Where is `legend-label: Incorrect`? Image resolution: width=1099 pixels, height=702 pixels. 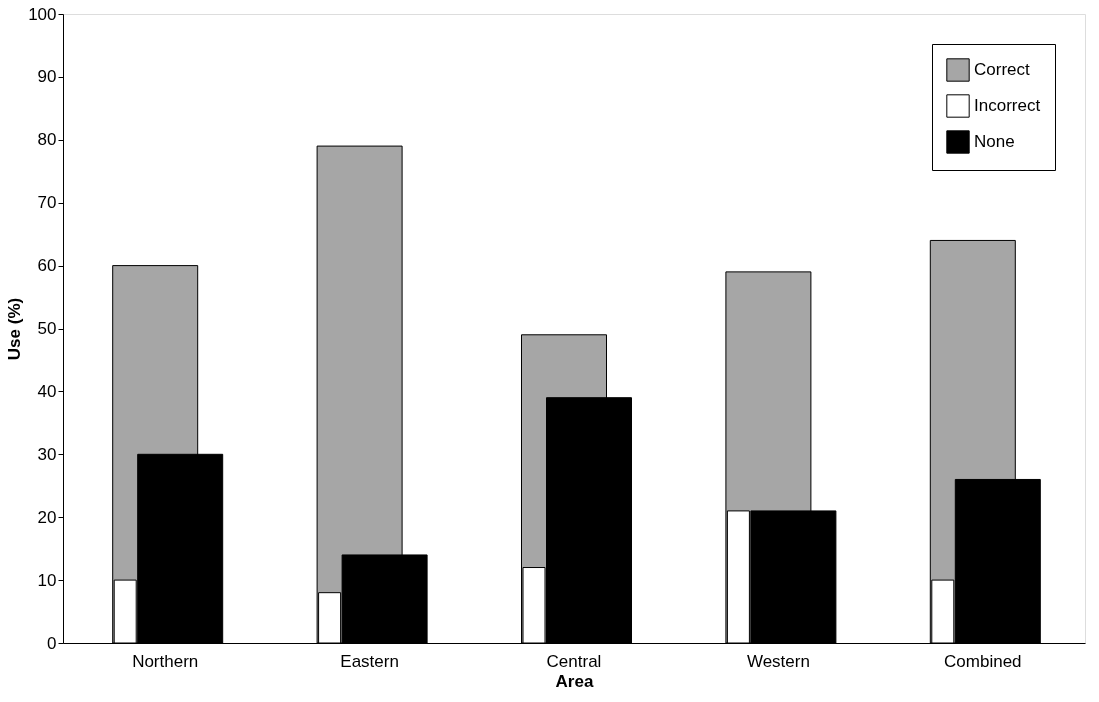 legend-label: Incorrect is located at coordinates (1007, 105).